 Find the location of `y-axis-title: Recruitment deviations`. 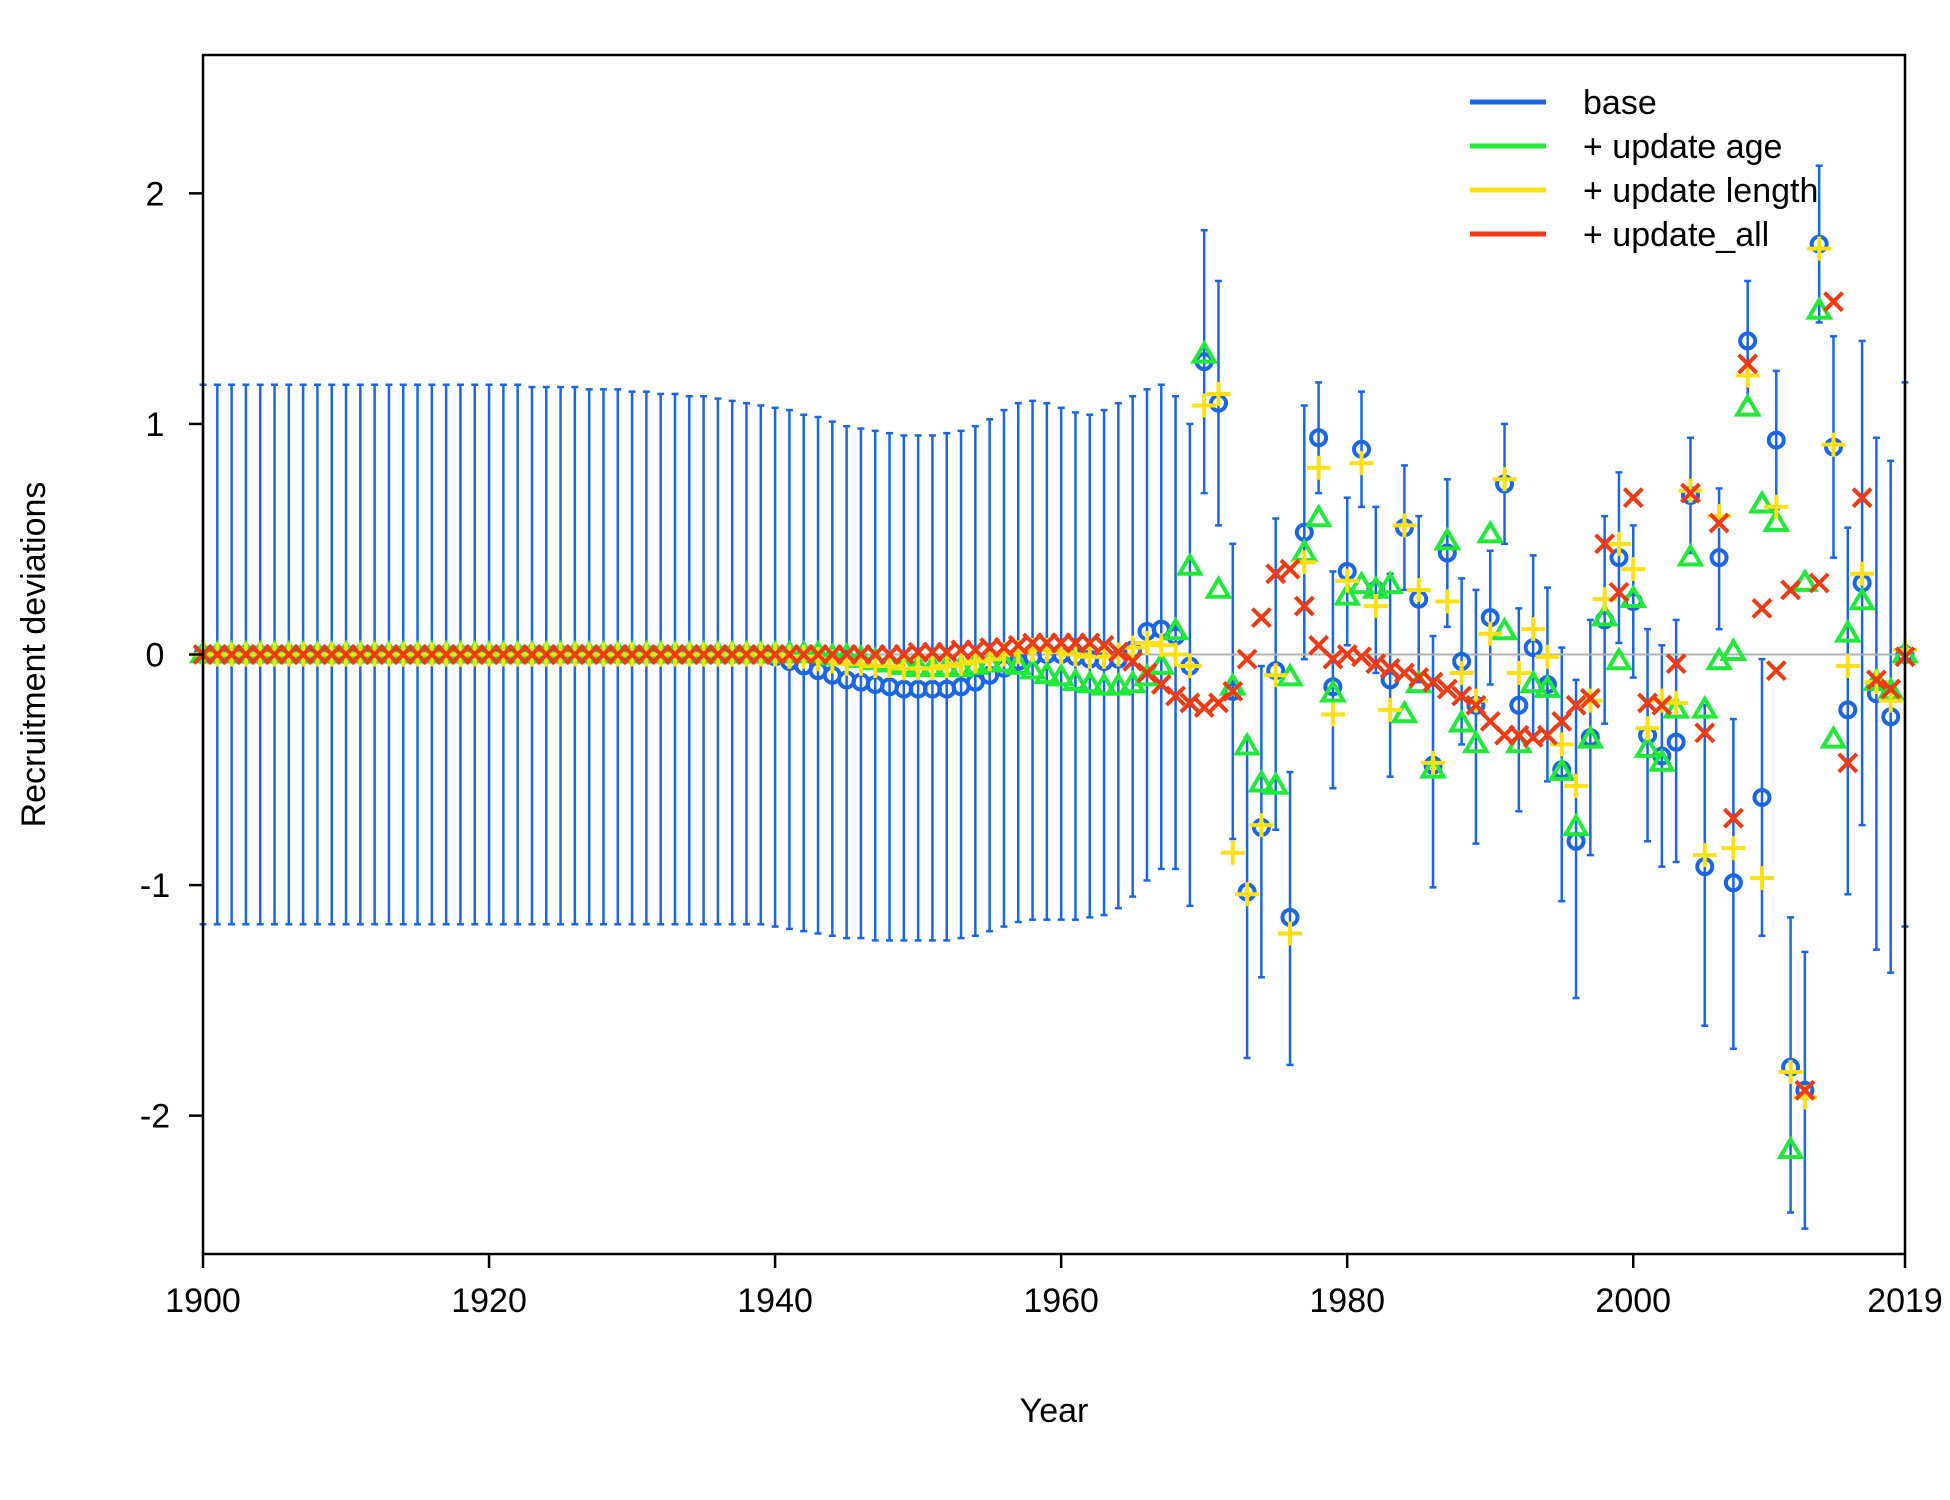

y-axis-title: Recruitment deviations is located at coordinates (34, 655).